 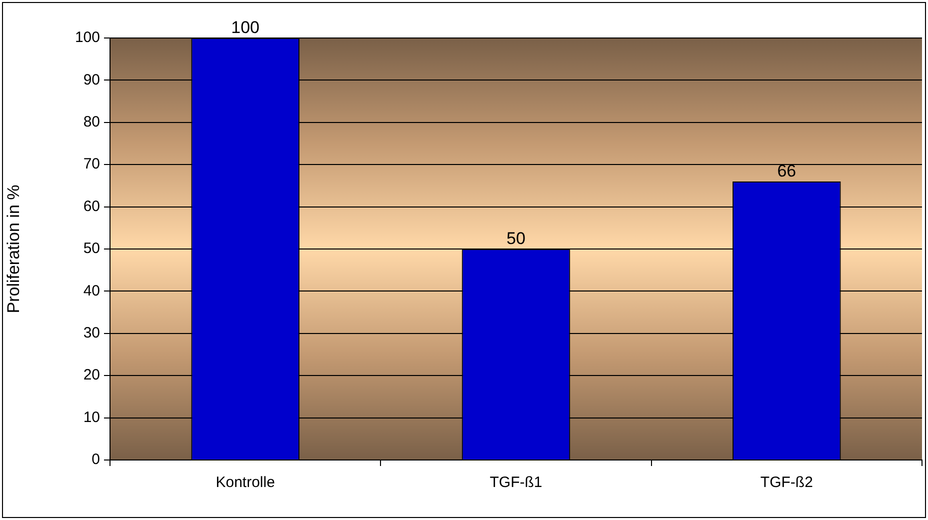 I want to click on y-tick-label: 70, so click(x=91, y=164).